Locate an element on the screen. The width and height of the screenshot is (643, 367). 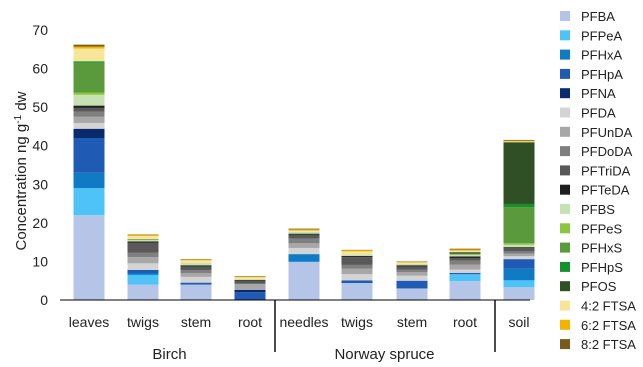
legend-label: PFUnDA is located at coordinates (607, 132).